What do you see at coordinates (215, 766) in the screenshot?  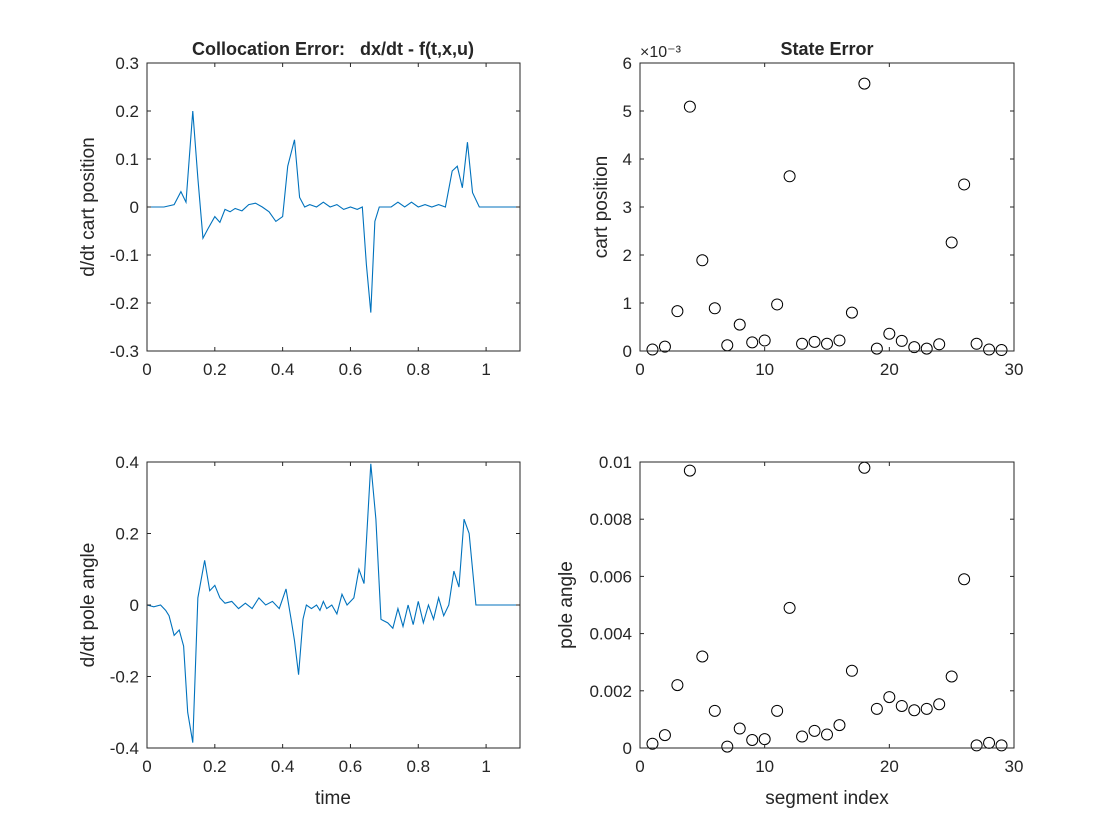 I see `collocation-pole-x-tick-label: 0.2` at bounding box center [215, 766].